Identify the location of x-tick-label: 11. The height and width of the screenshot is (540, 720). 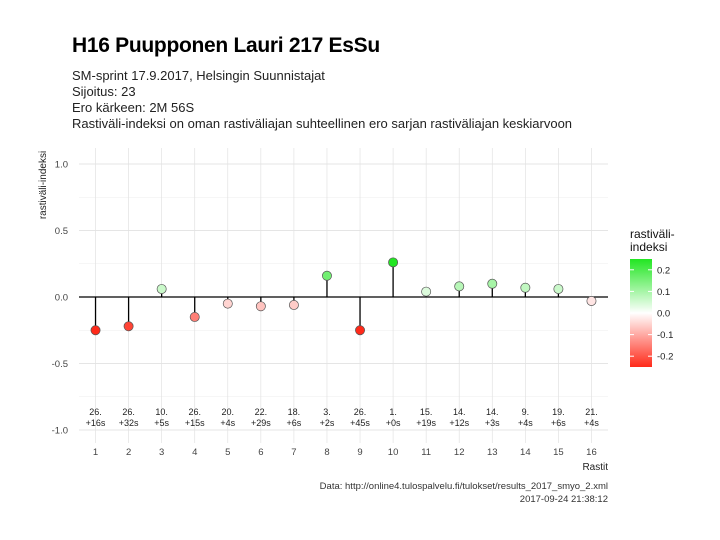
(426, 452).